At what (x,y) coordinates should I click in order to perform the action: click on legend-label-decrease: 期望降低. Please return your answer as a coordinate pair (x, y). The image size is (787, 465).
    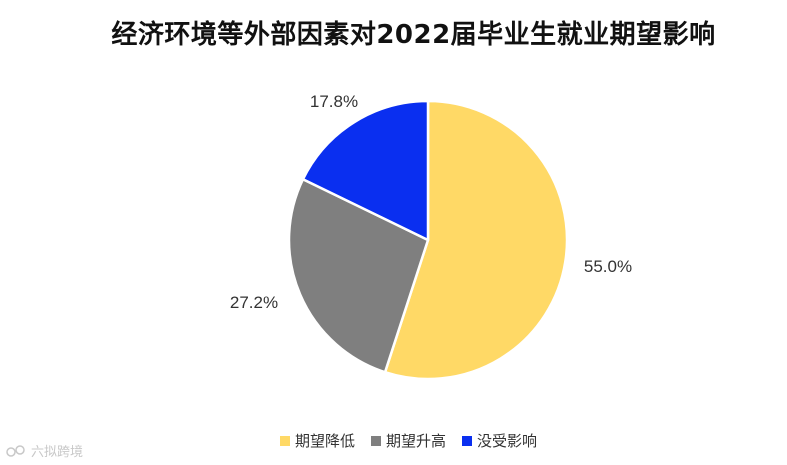
    Looking at the image, I should click on (325, 441).